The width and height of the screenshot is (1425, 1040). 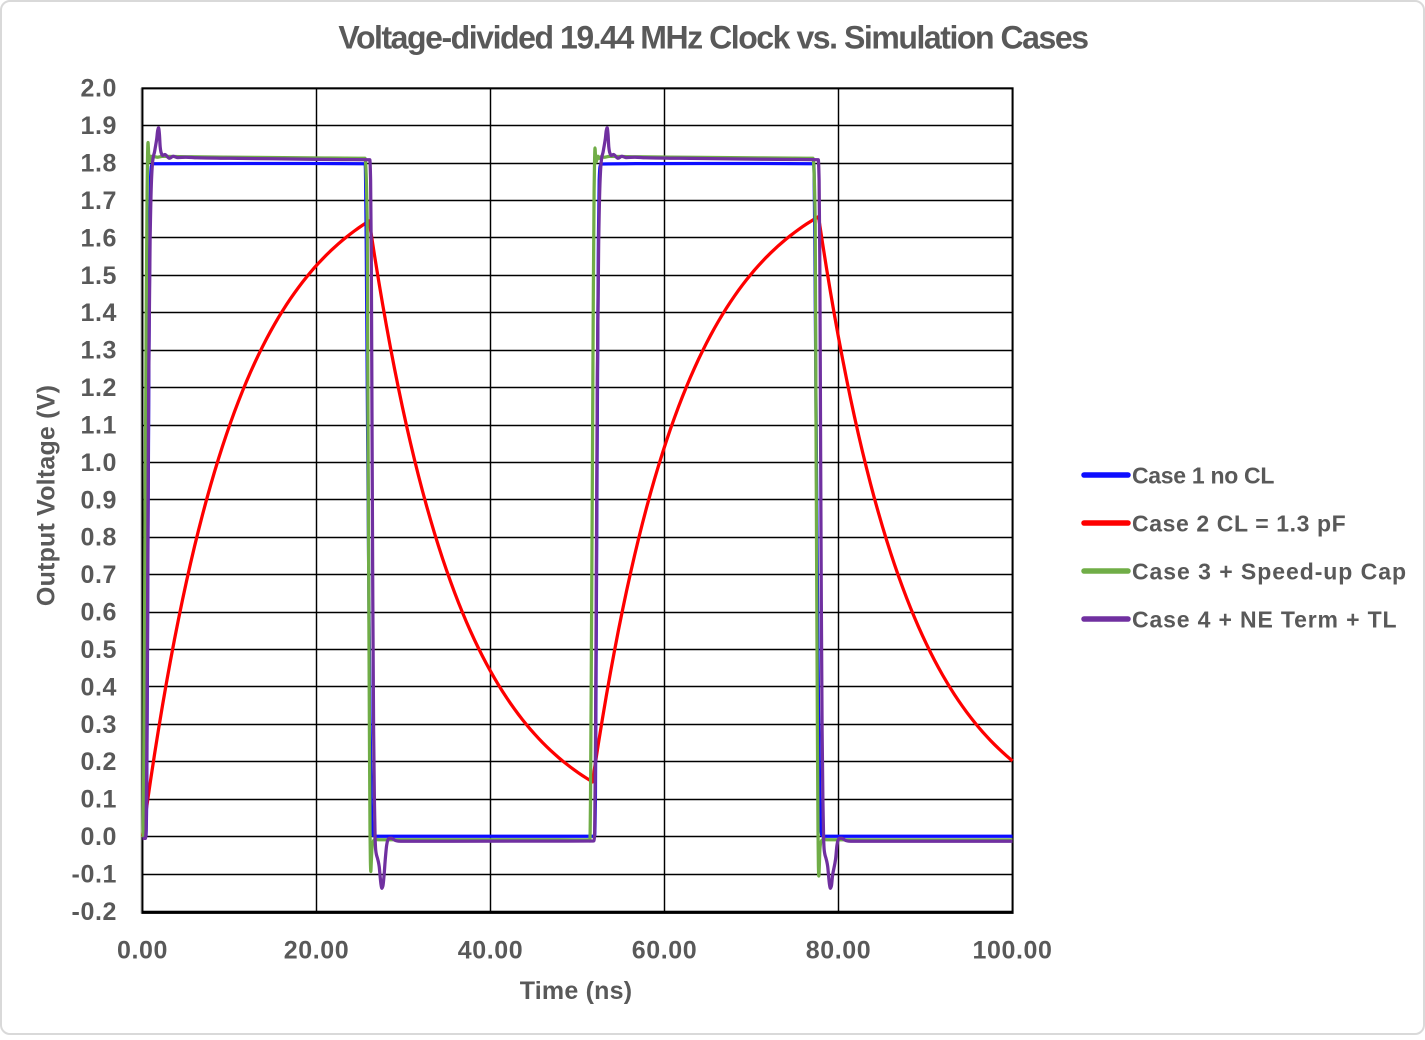 I want to click on svg-text: -0.1, so click(x=94, y=874).